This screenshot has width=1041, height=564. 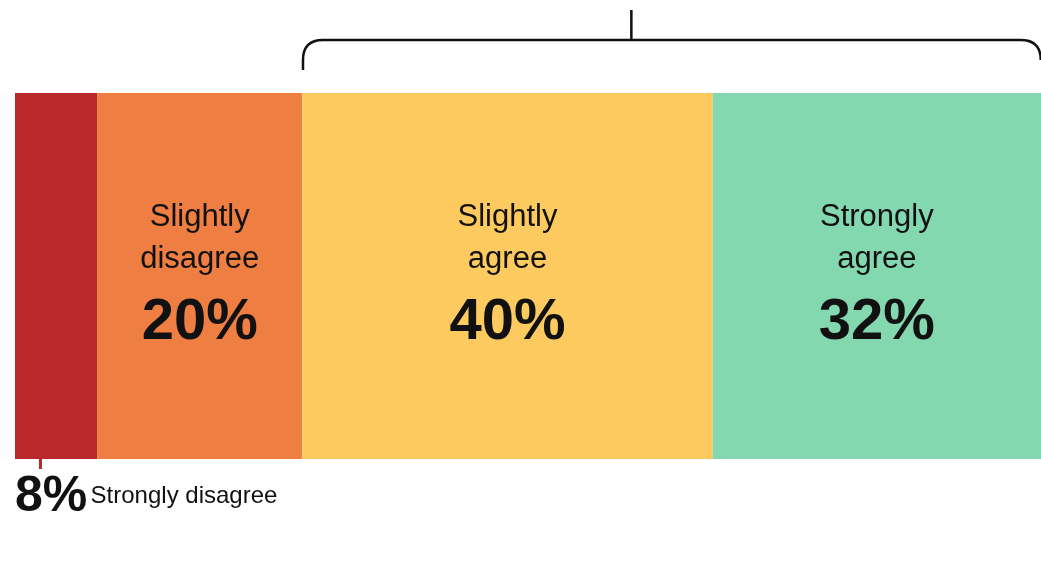 I want to click on series-label: Slightly disagree, so click(x=200, y=236).